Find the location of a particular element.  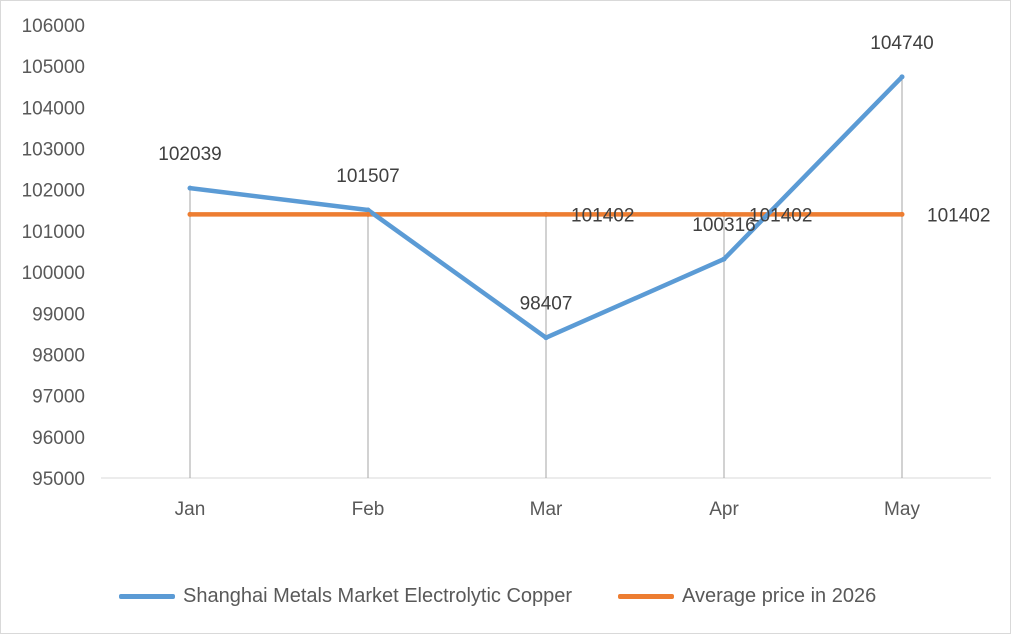

x-tick-label: Mar is located at coordinates (546, 509).